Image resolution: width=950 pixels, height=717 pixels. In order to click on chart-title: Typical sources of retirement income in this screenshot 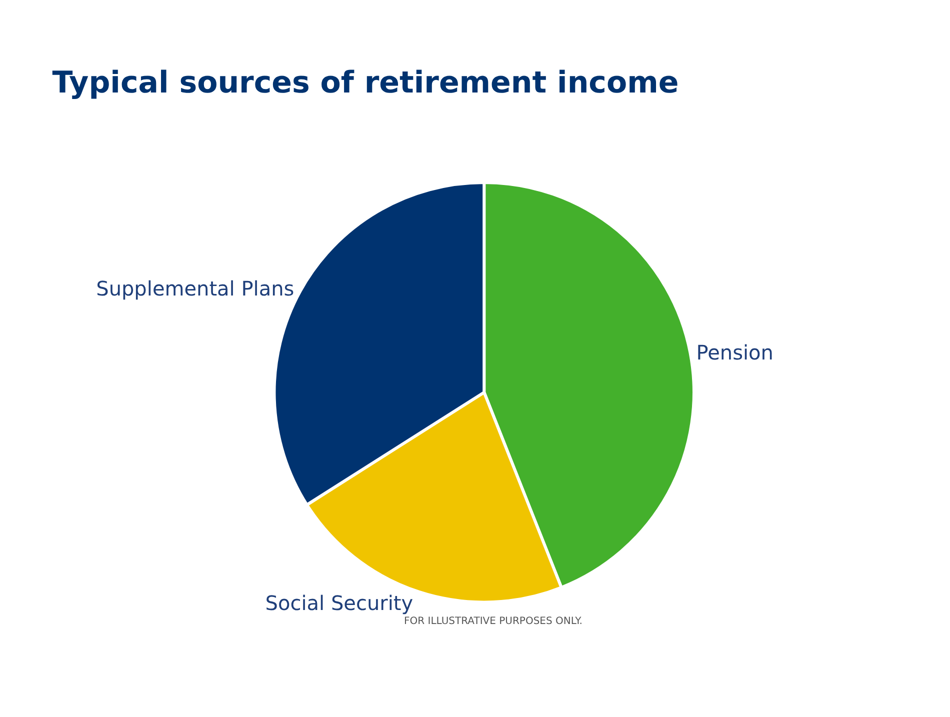, I will do `click(365, 83)`.